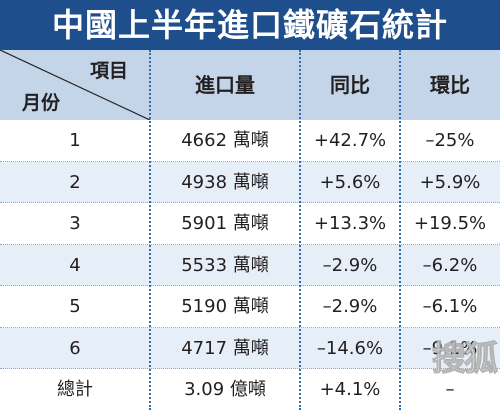 The image size is (500, 410). What do you see at coordinates (450, 223) in the screenshot?
I see `cell-mom-change: +19.5%` at bounding box center [450, 223].